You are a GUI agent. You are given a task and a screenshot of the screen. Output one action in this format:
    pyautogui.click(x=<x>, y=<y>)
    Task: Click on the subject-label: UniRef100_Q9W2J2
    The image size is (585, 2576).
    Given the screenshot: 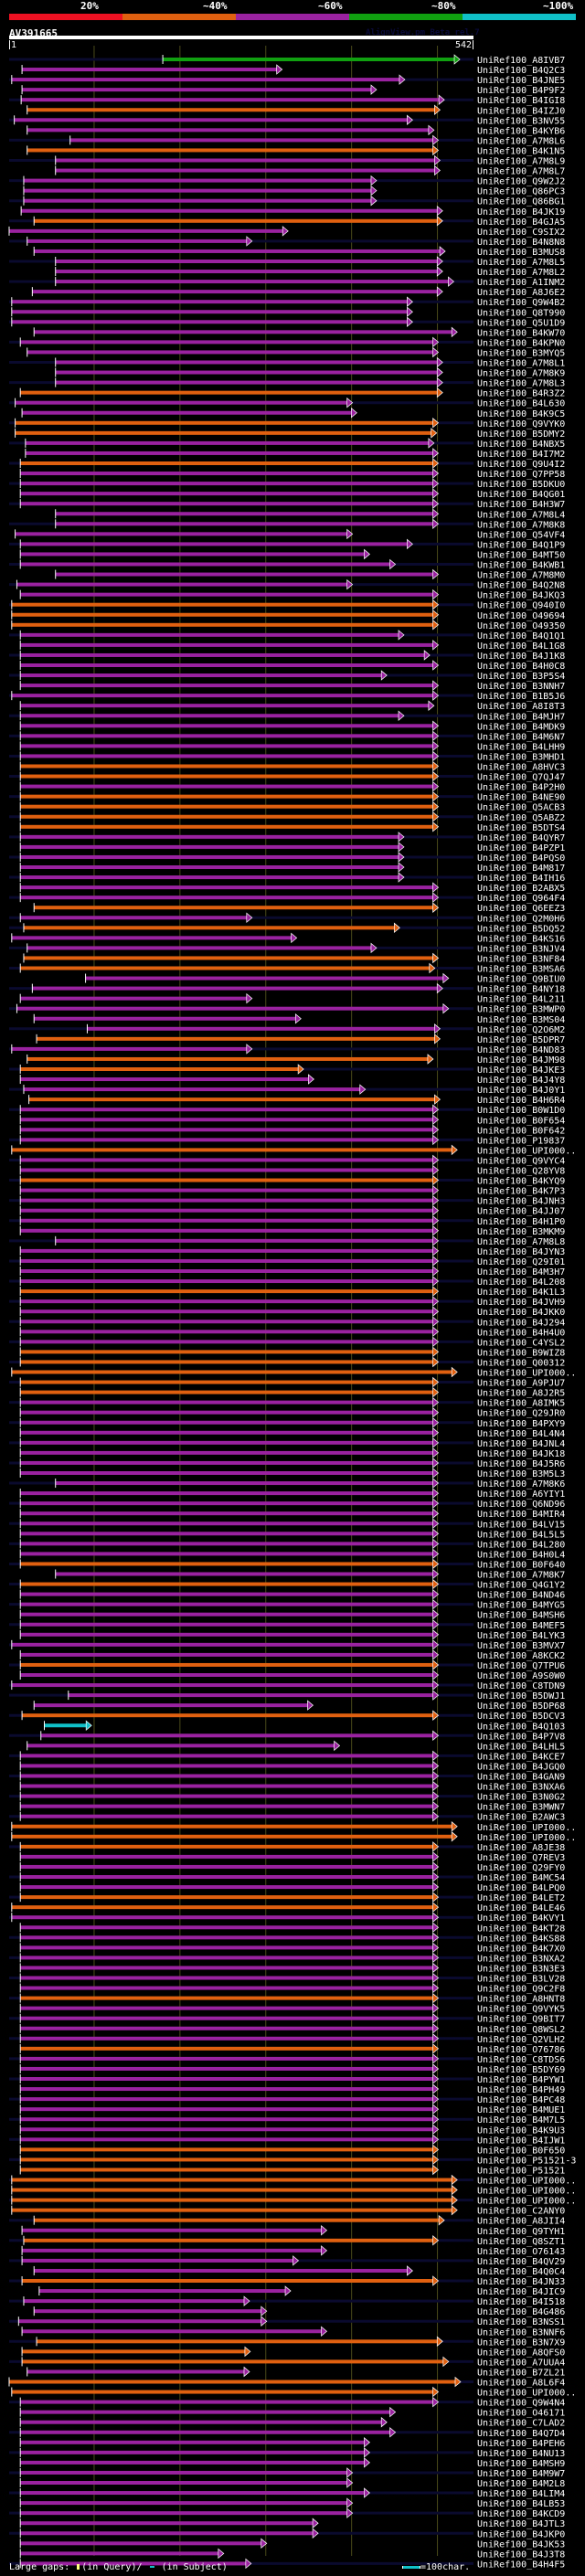 What is the action you would take?
    pyautogui.click(x=521, y=182)
    